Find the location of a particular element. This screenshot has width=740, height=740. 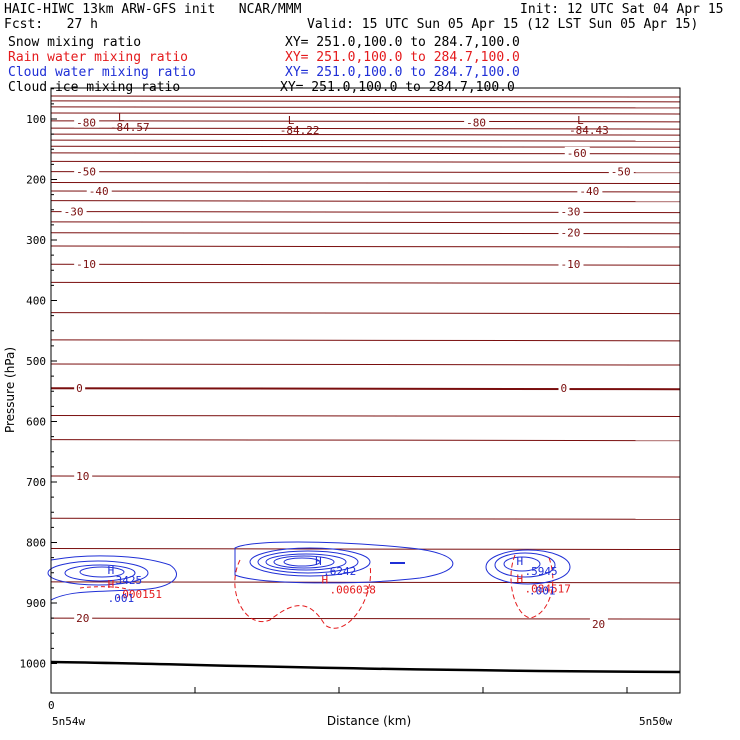

low-value: -84.57 is located at coordinates (130, 127).